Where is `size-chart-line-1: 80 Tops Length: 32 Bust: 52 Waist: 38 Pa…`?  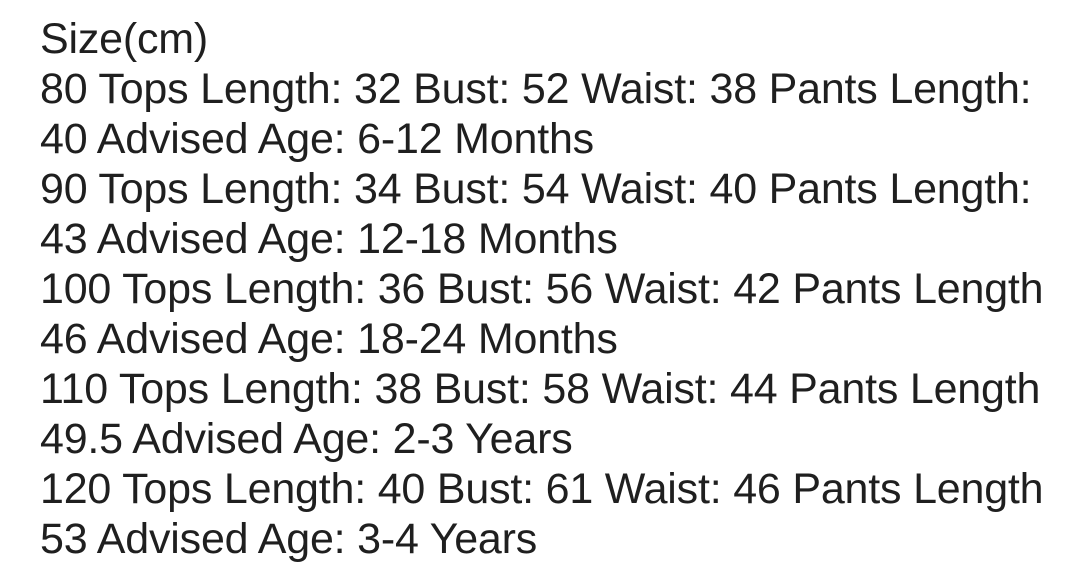 size-chart-line-1: 80 Tops Length: 32 Bust: 52 Waist: 38 Pa… is located at coordinates (536, 89).